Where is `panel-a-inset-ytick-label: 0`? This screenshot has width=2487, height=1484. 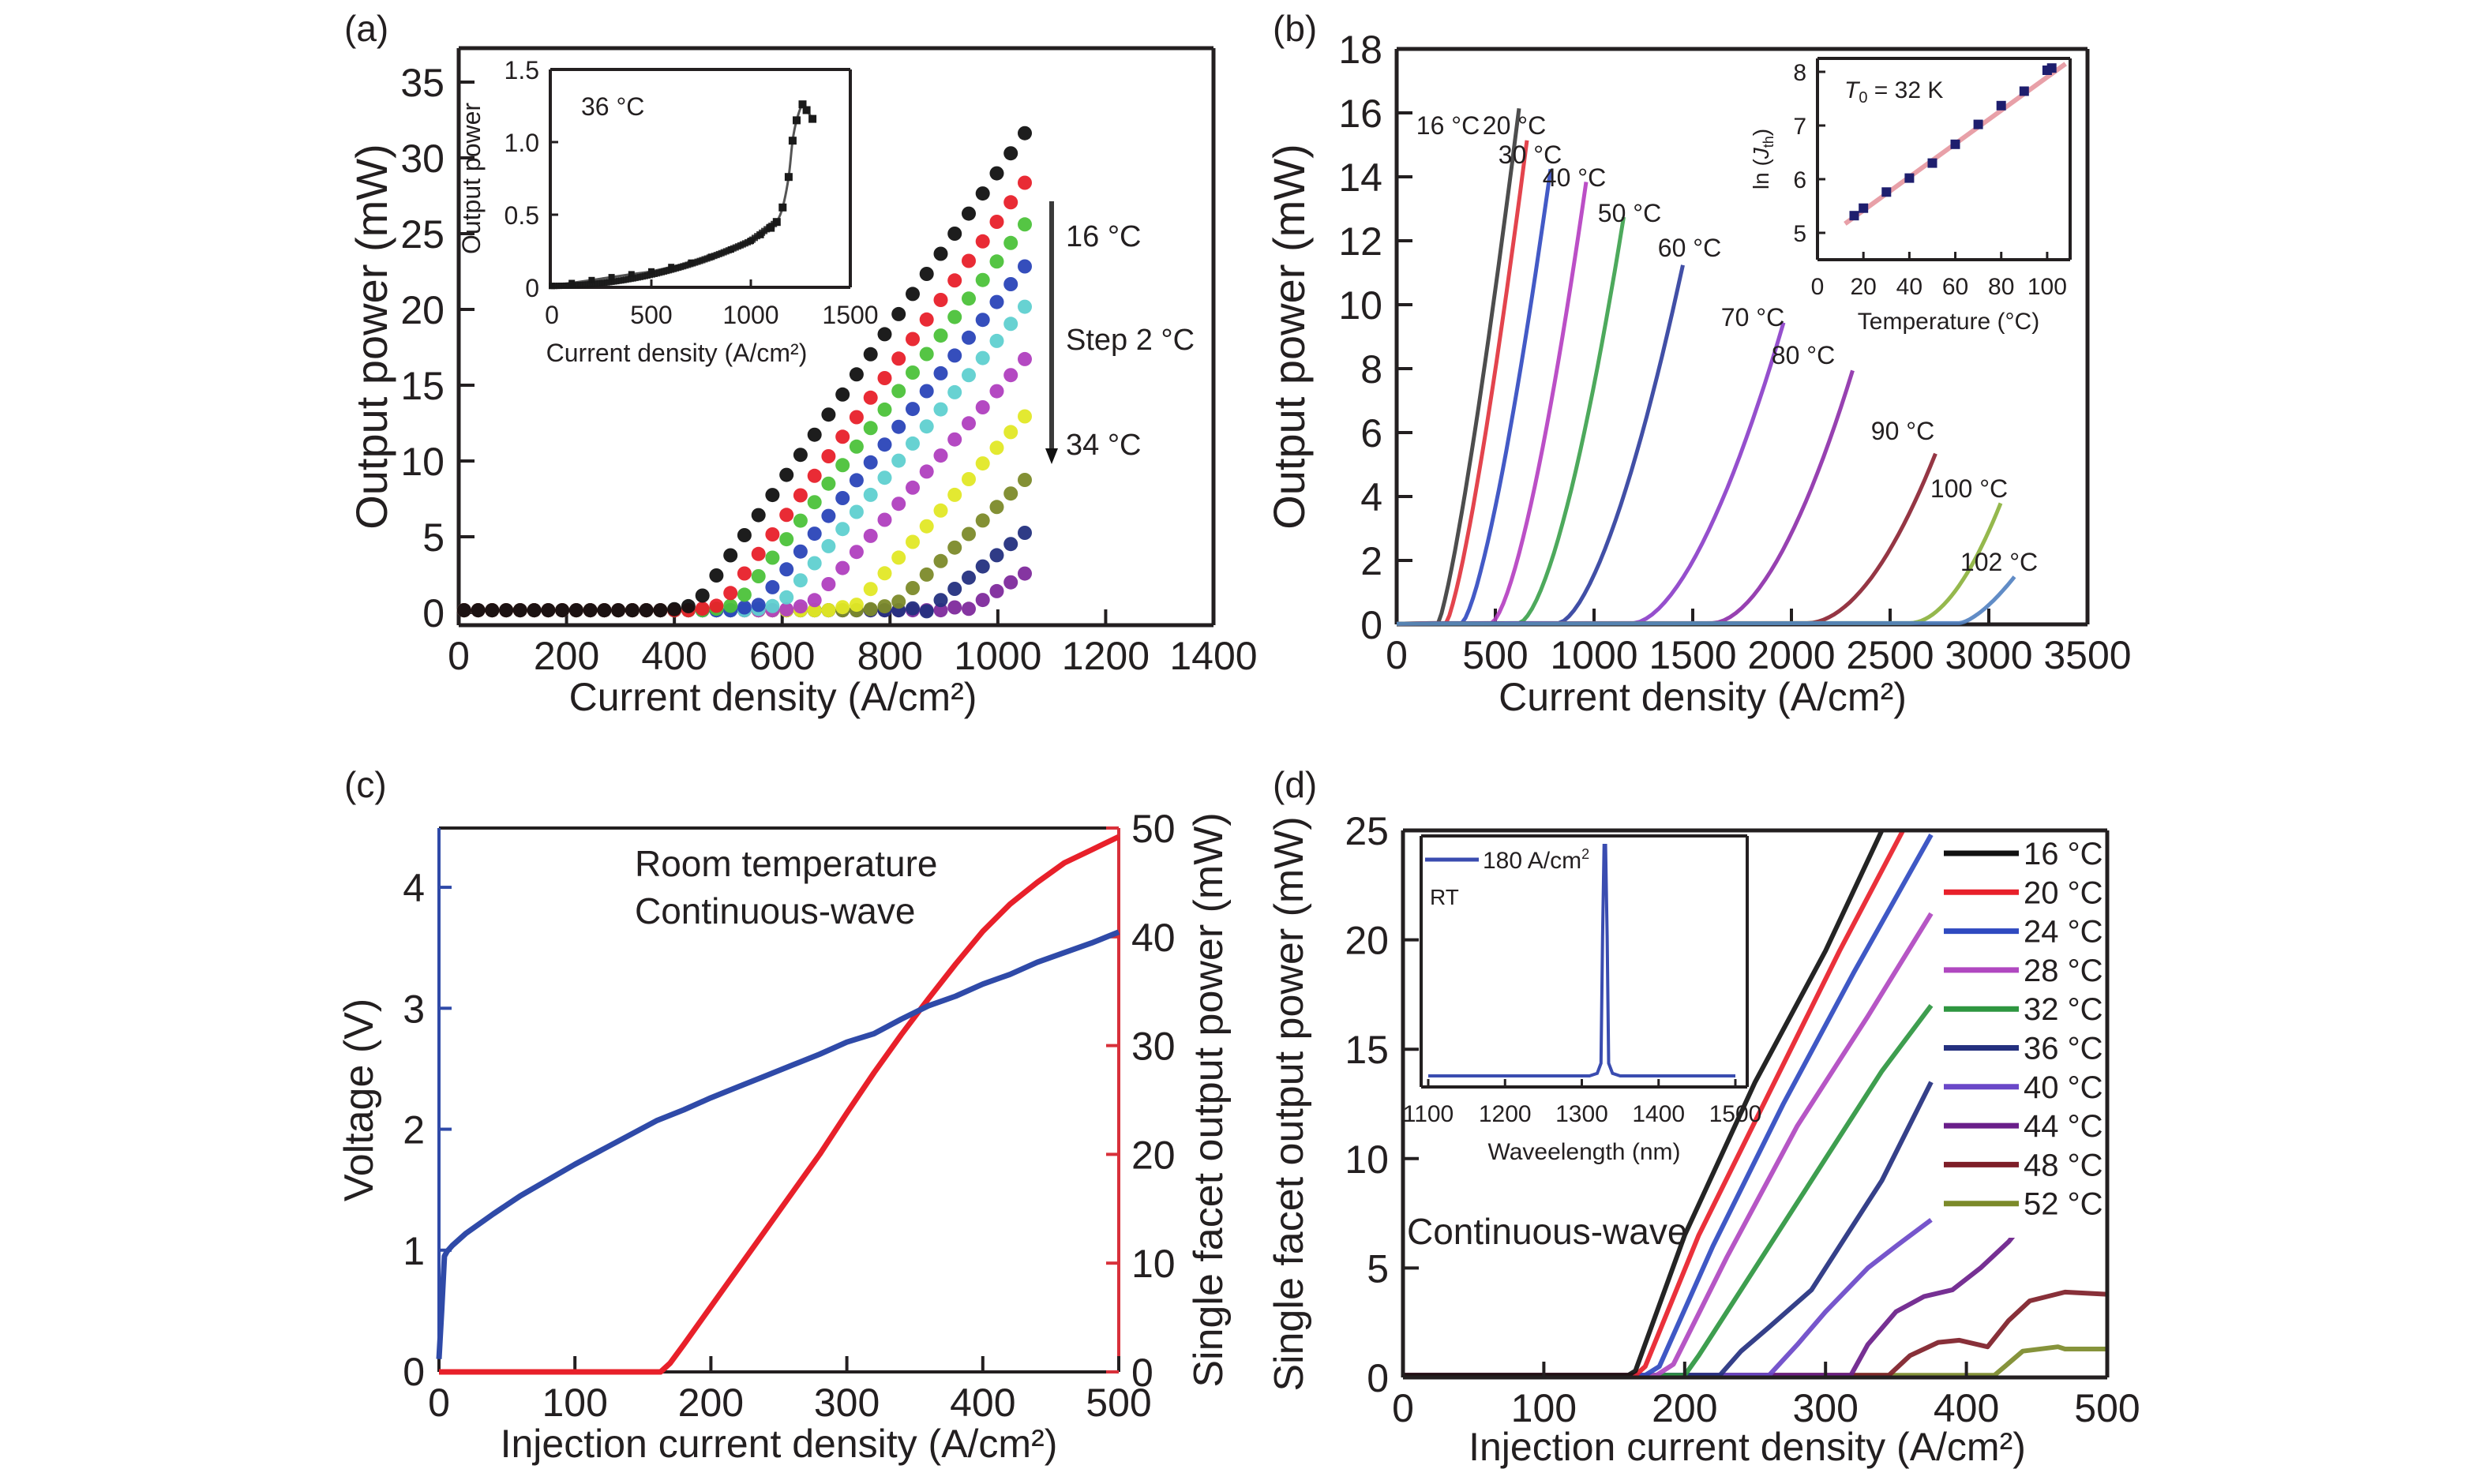 panel-a-inset-ytick-label: 0 is located at coordinates (532, 288).